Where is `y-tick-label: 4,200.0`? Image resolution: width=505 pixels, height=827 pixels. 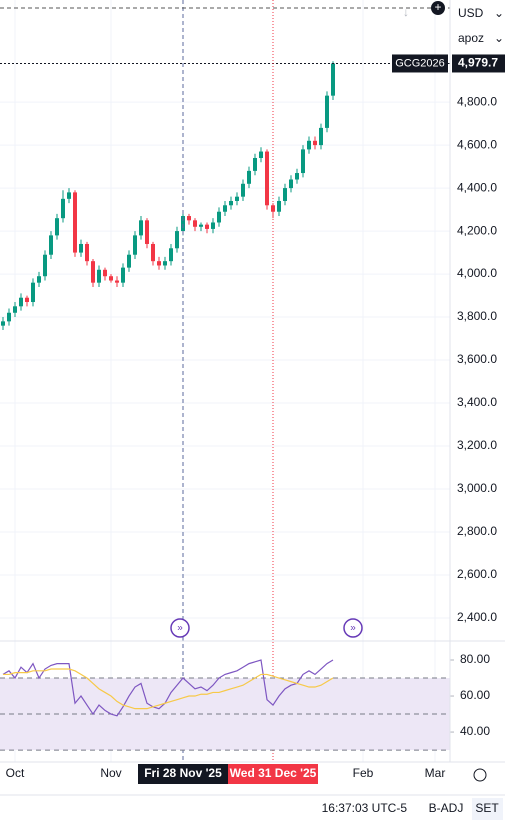 y-tick-label: 4,200.0 is located at coordinates (477, 230).